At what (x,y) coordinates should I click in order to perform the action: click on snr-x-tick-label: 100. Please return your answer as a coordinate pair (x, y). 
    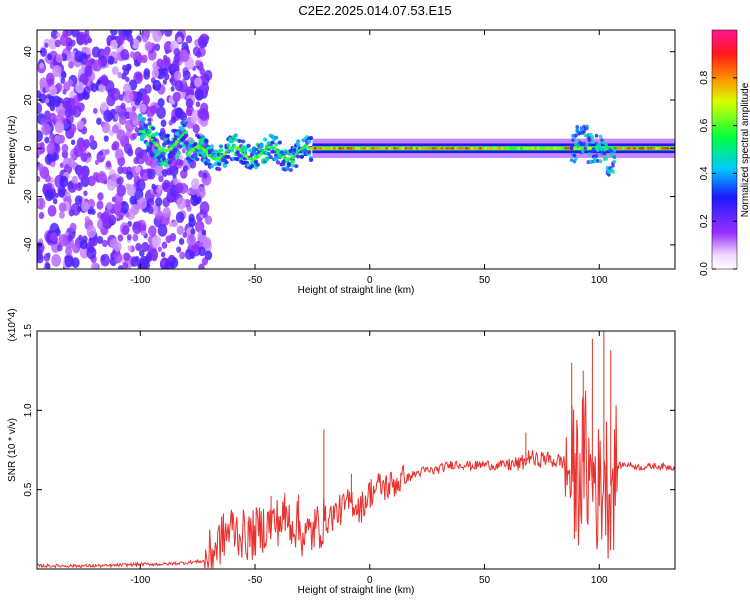
    Looking at the image, I should click on (599, 580).